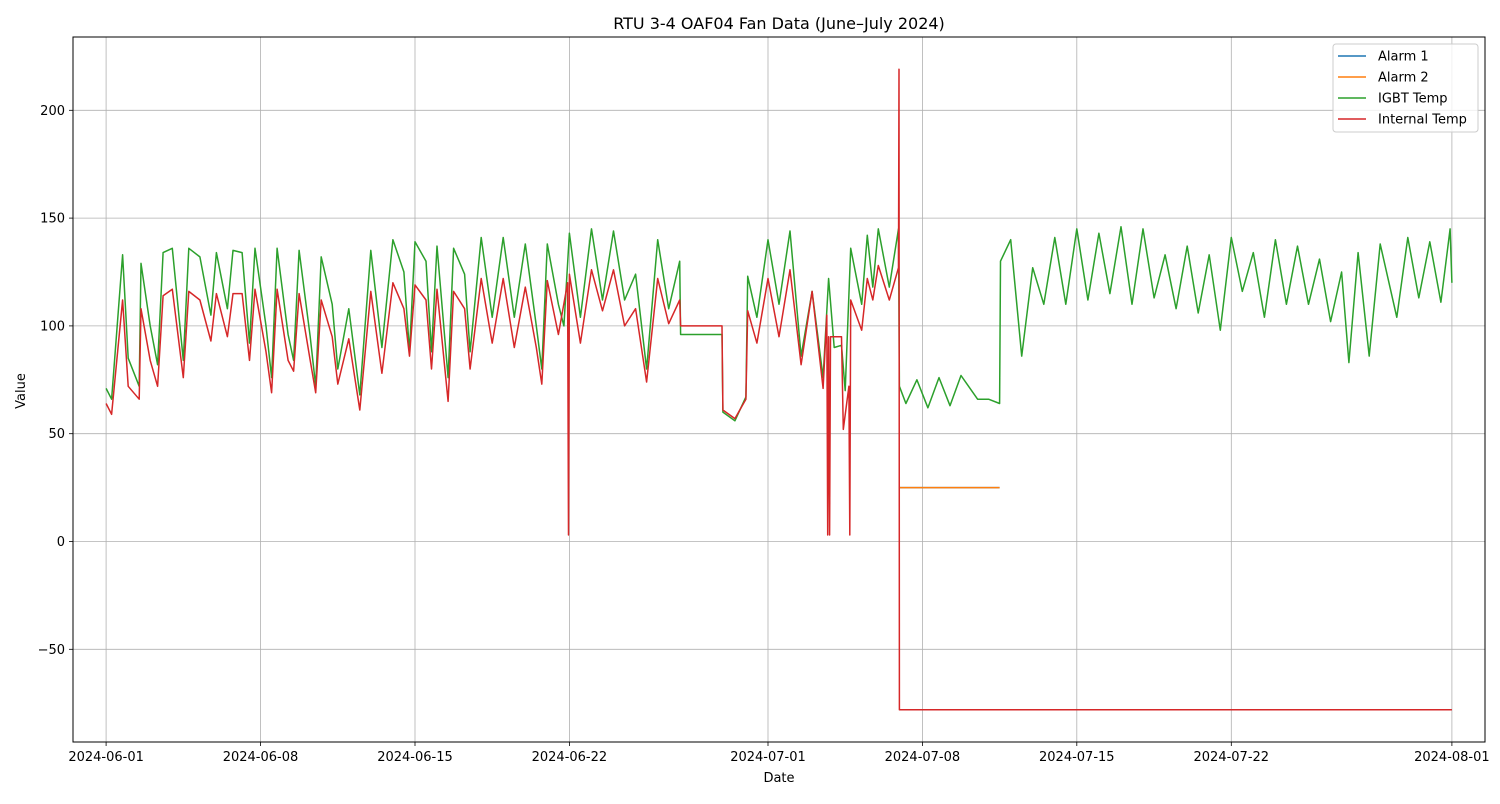 The image size is (1500, 804). I want to click on legend-label: IGBT Temp, so click(1413, 99).